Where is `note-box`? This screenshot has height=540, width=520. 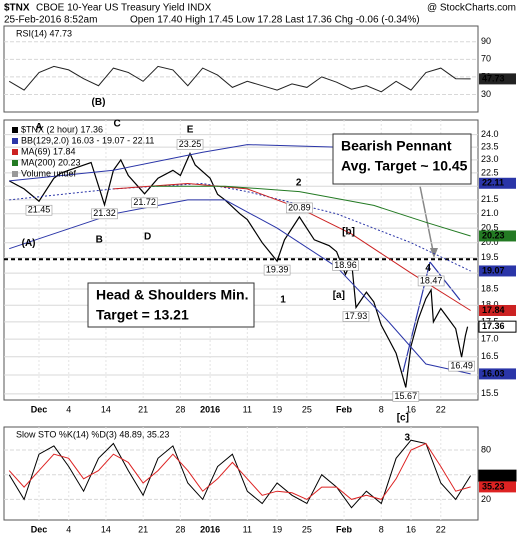 note-box is located at coordinates (171, 305).